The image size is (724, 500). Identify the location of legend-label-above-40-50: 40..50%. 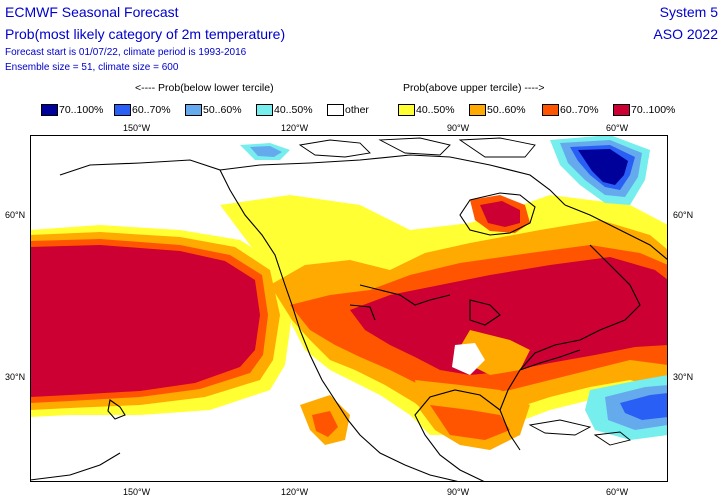
(435, 110).